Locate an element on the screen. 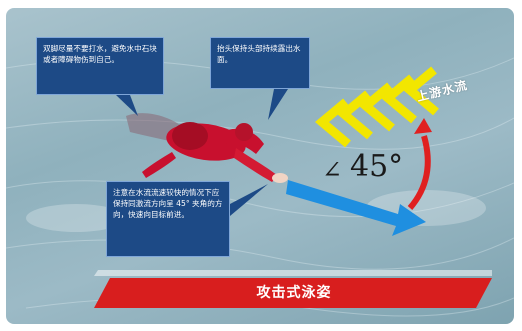  banner-title: 攻击式泳姿 is located at coordinates (294, 293).